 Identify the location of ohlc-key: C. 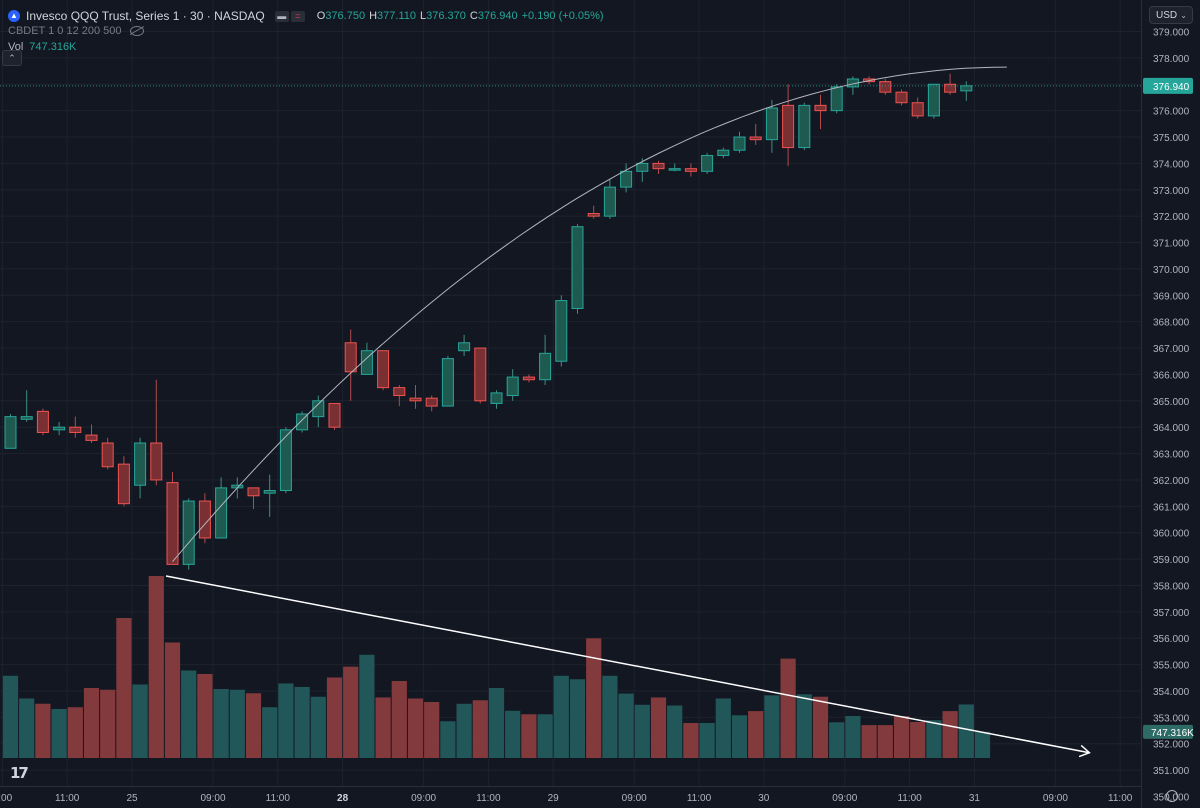
(473, 16).